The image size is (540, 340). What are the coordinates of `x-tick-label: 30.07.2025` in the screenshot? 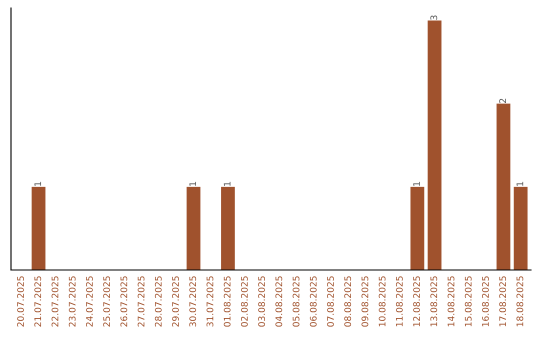 It's located at (192, 301).